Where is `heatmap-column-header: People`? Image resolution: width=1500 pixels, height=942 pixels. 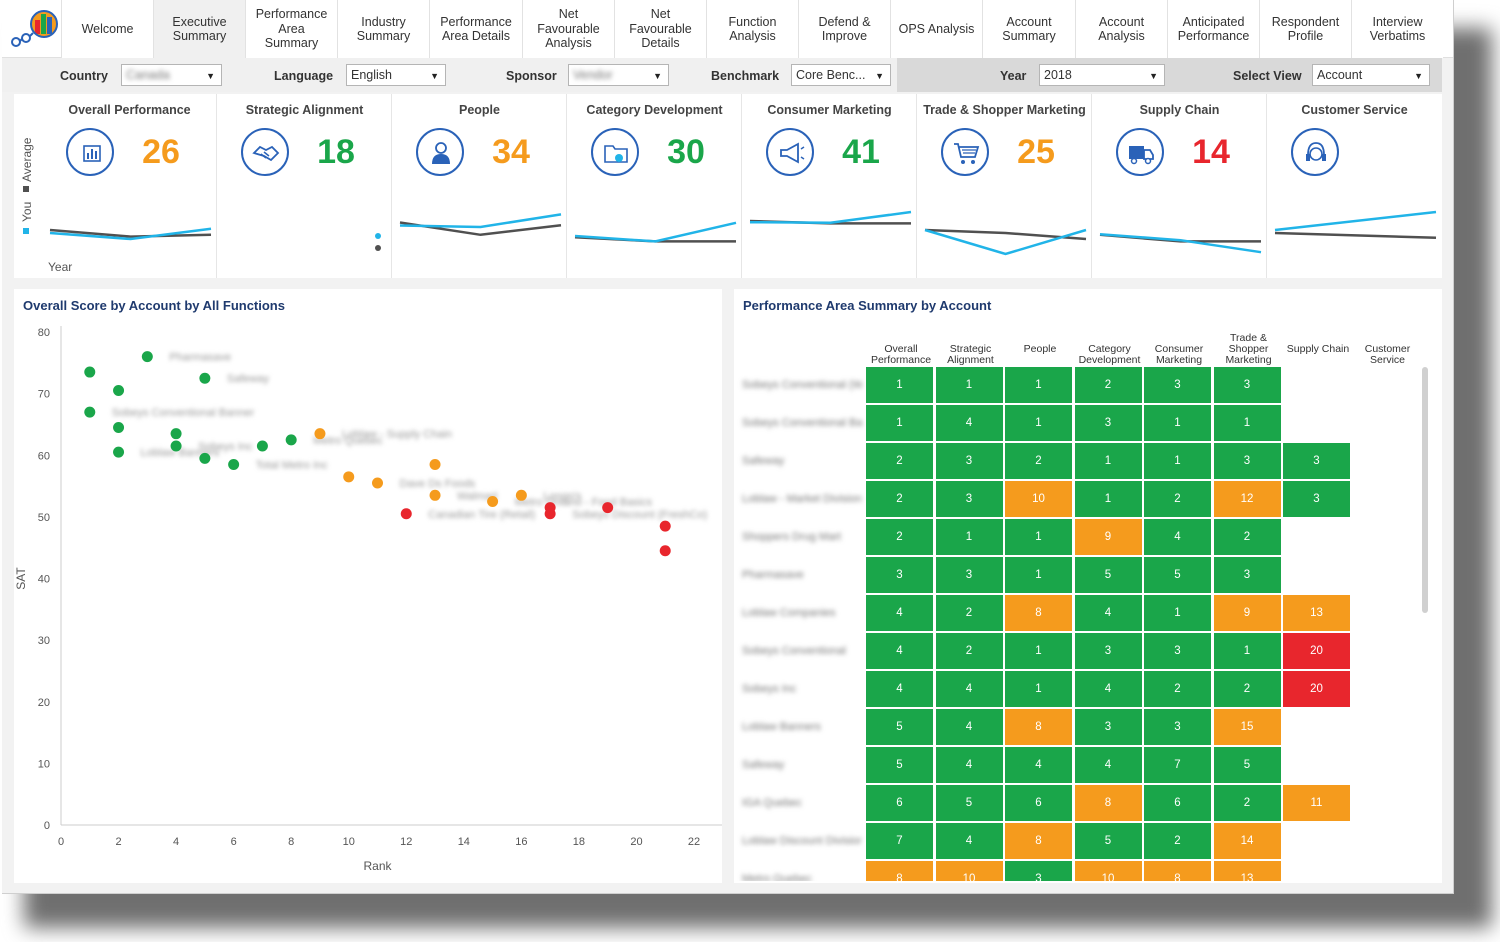 heatmap-column-header: People is located at coordinates (1040, 349).